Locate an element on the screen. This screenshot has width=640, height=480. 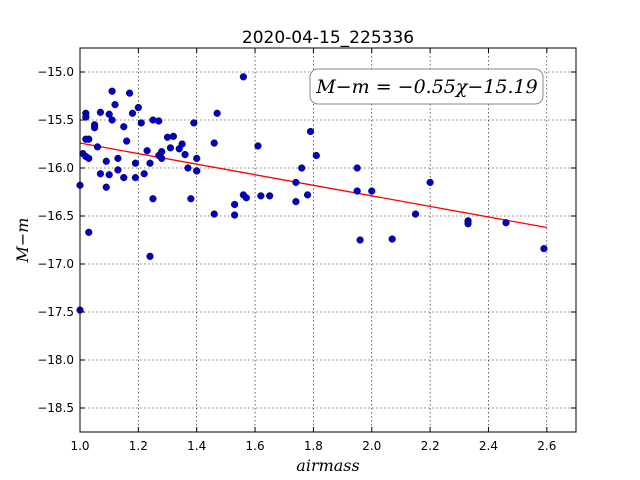
x-tick-label: 2.0 is located at coordinates (371, 446).